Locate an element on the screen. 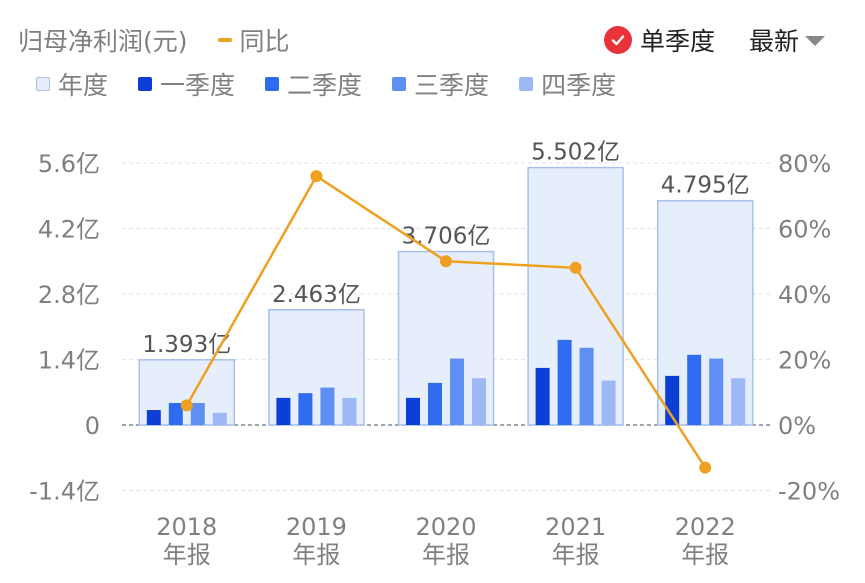  legend-label: 四季度 is located at coordinates (579, 85).